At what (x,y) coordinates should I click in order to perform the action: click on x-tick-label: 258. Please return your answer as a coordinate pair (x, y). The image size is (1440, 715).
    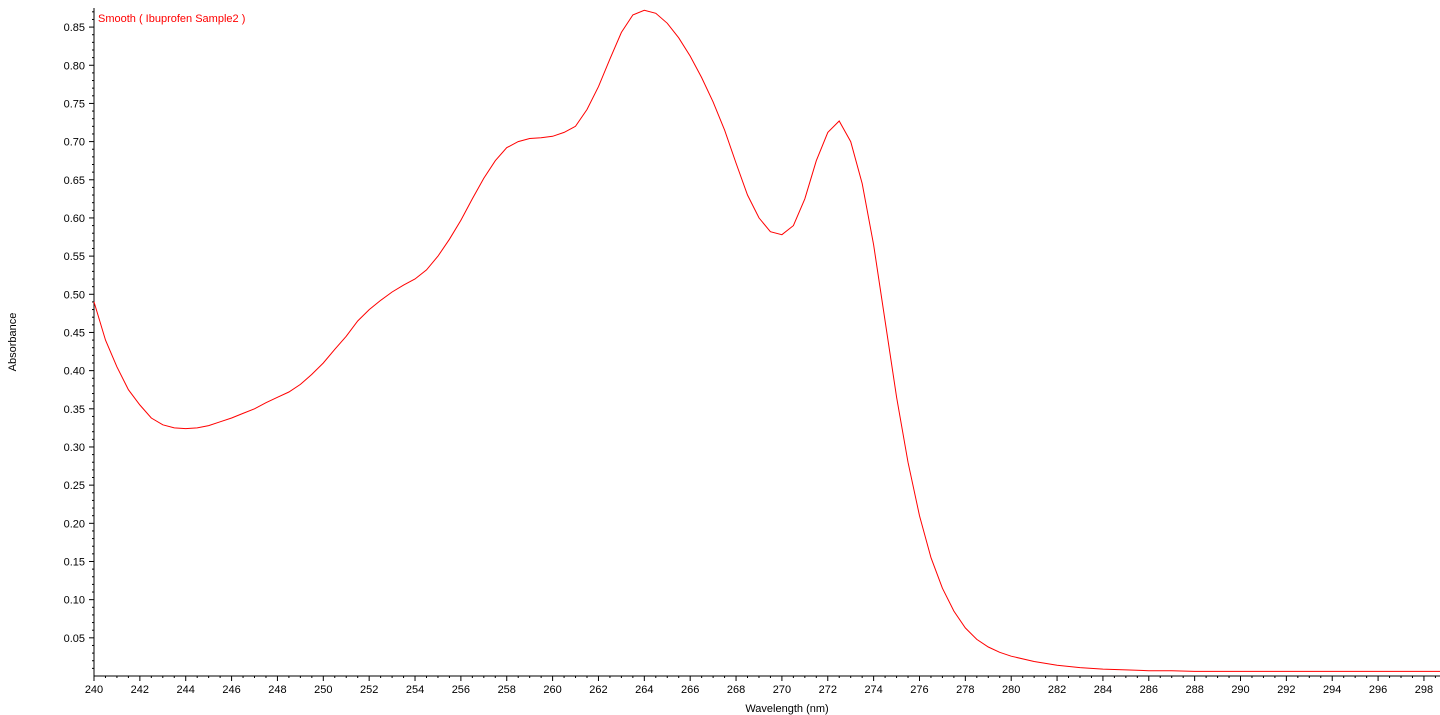
    Looking at the image, I should click on (507, 690).